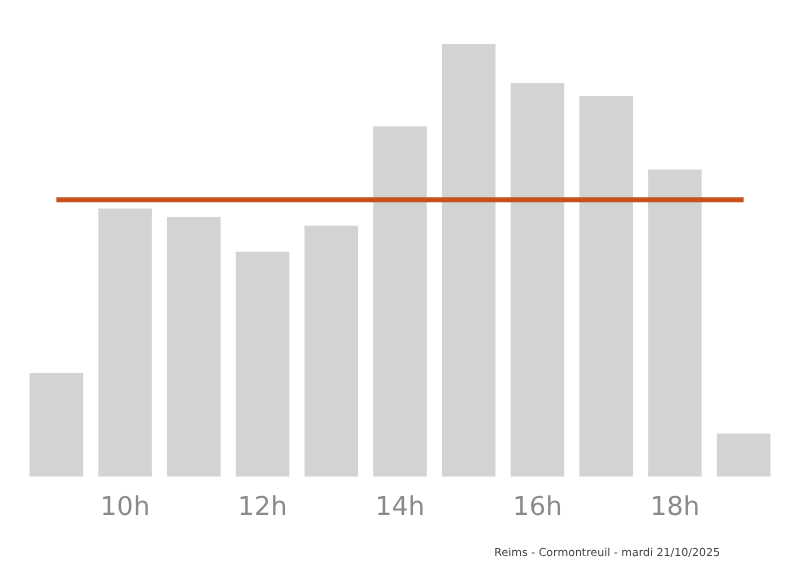 Image resolution: width=800 pixels, height=572 pixels. What do you see at coordinates (262, 508) in the screenshot?
I see `x-tick-label: 12h` at bounding box center [262, 508].